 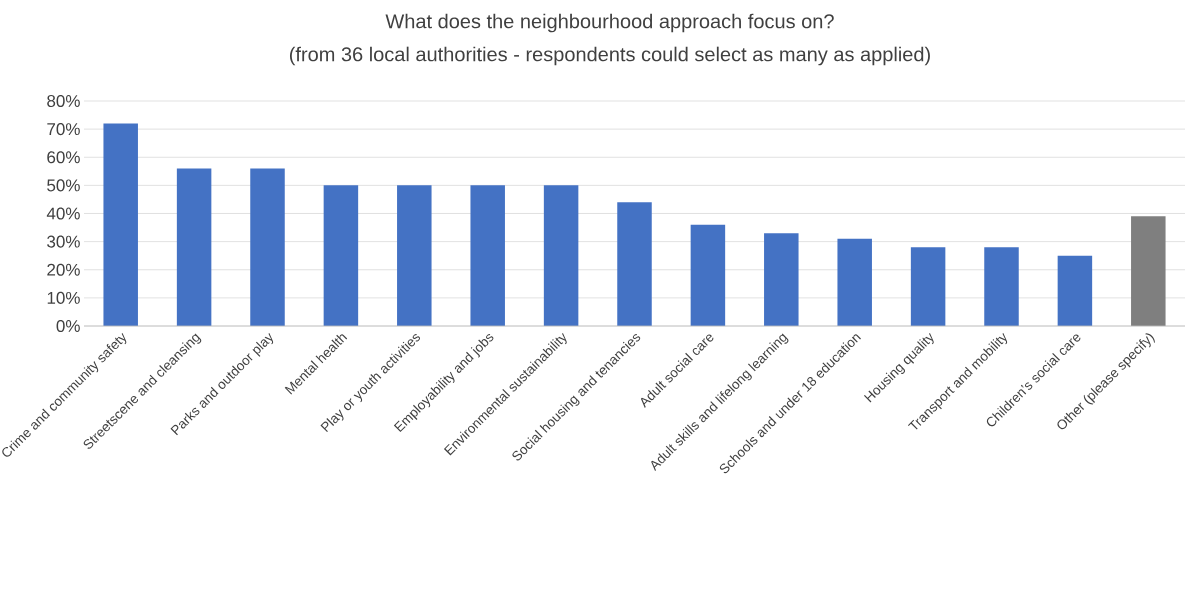 I want to click on y-tick-label: 60%, so click(x=63, y=157).